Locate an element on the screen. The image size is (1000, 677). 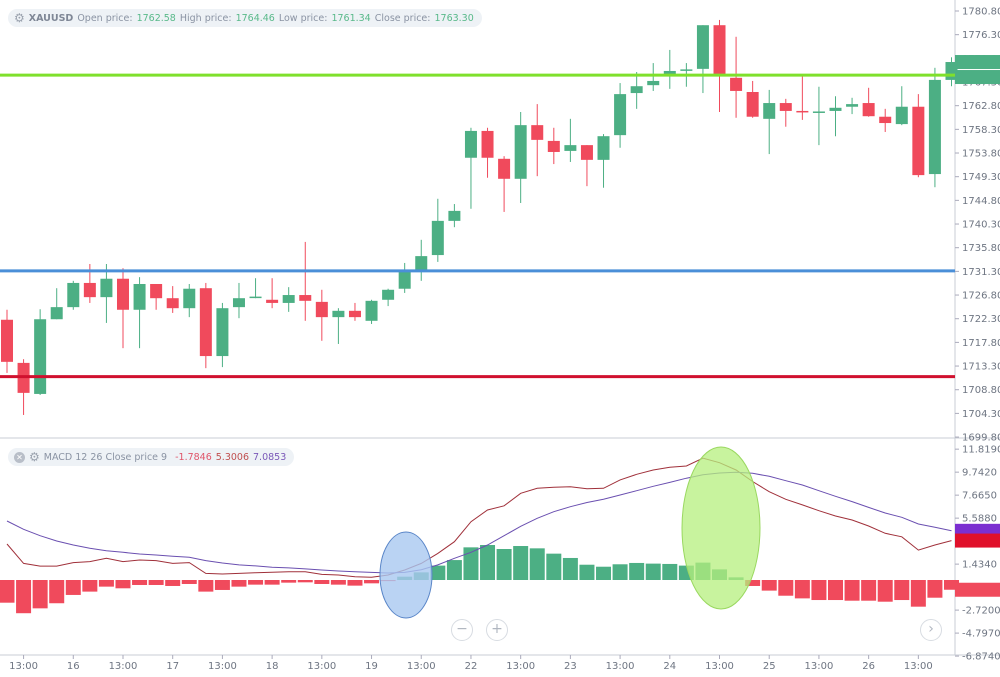
scroll-right-button: › is located at coordinates (931, 630).